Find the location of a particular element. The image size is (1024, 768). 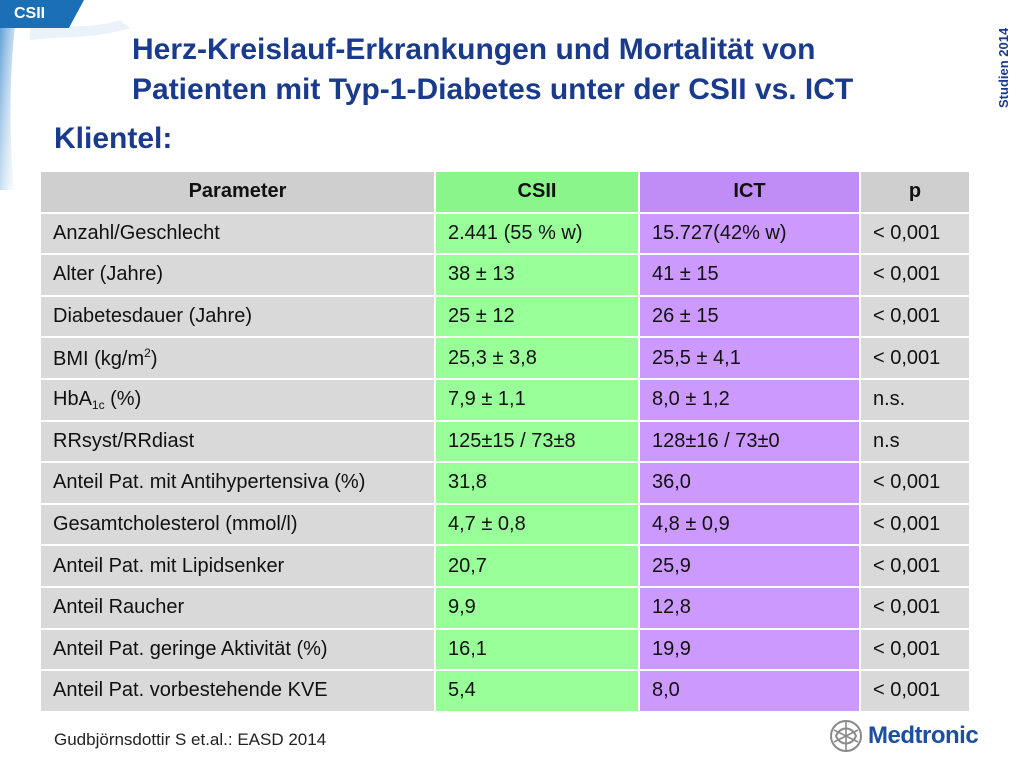

param-text-end: (%) is located at coordinates (123, 398).